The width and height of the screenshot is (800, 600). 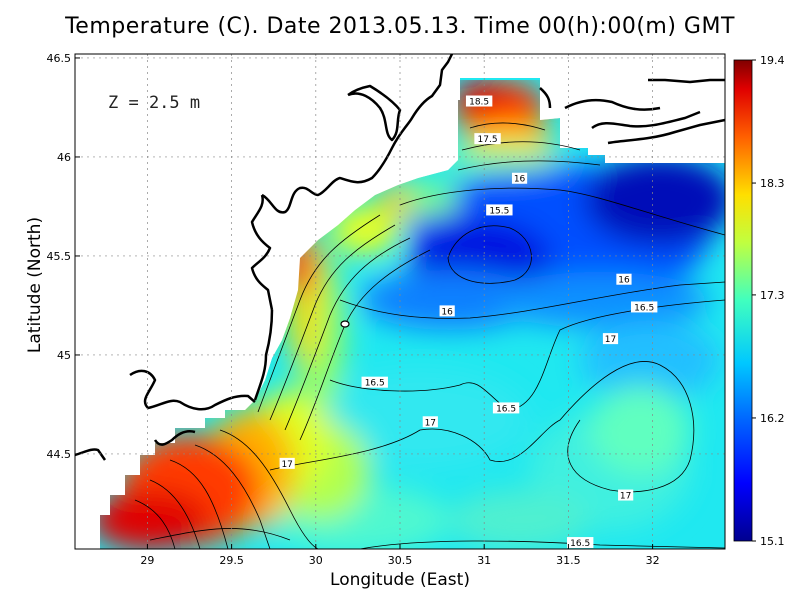 What do you see at coordinates (772, 60) in the screenshot?
I see `colorbar-tick-label: 19.4` at bounding box center [772, 60].